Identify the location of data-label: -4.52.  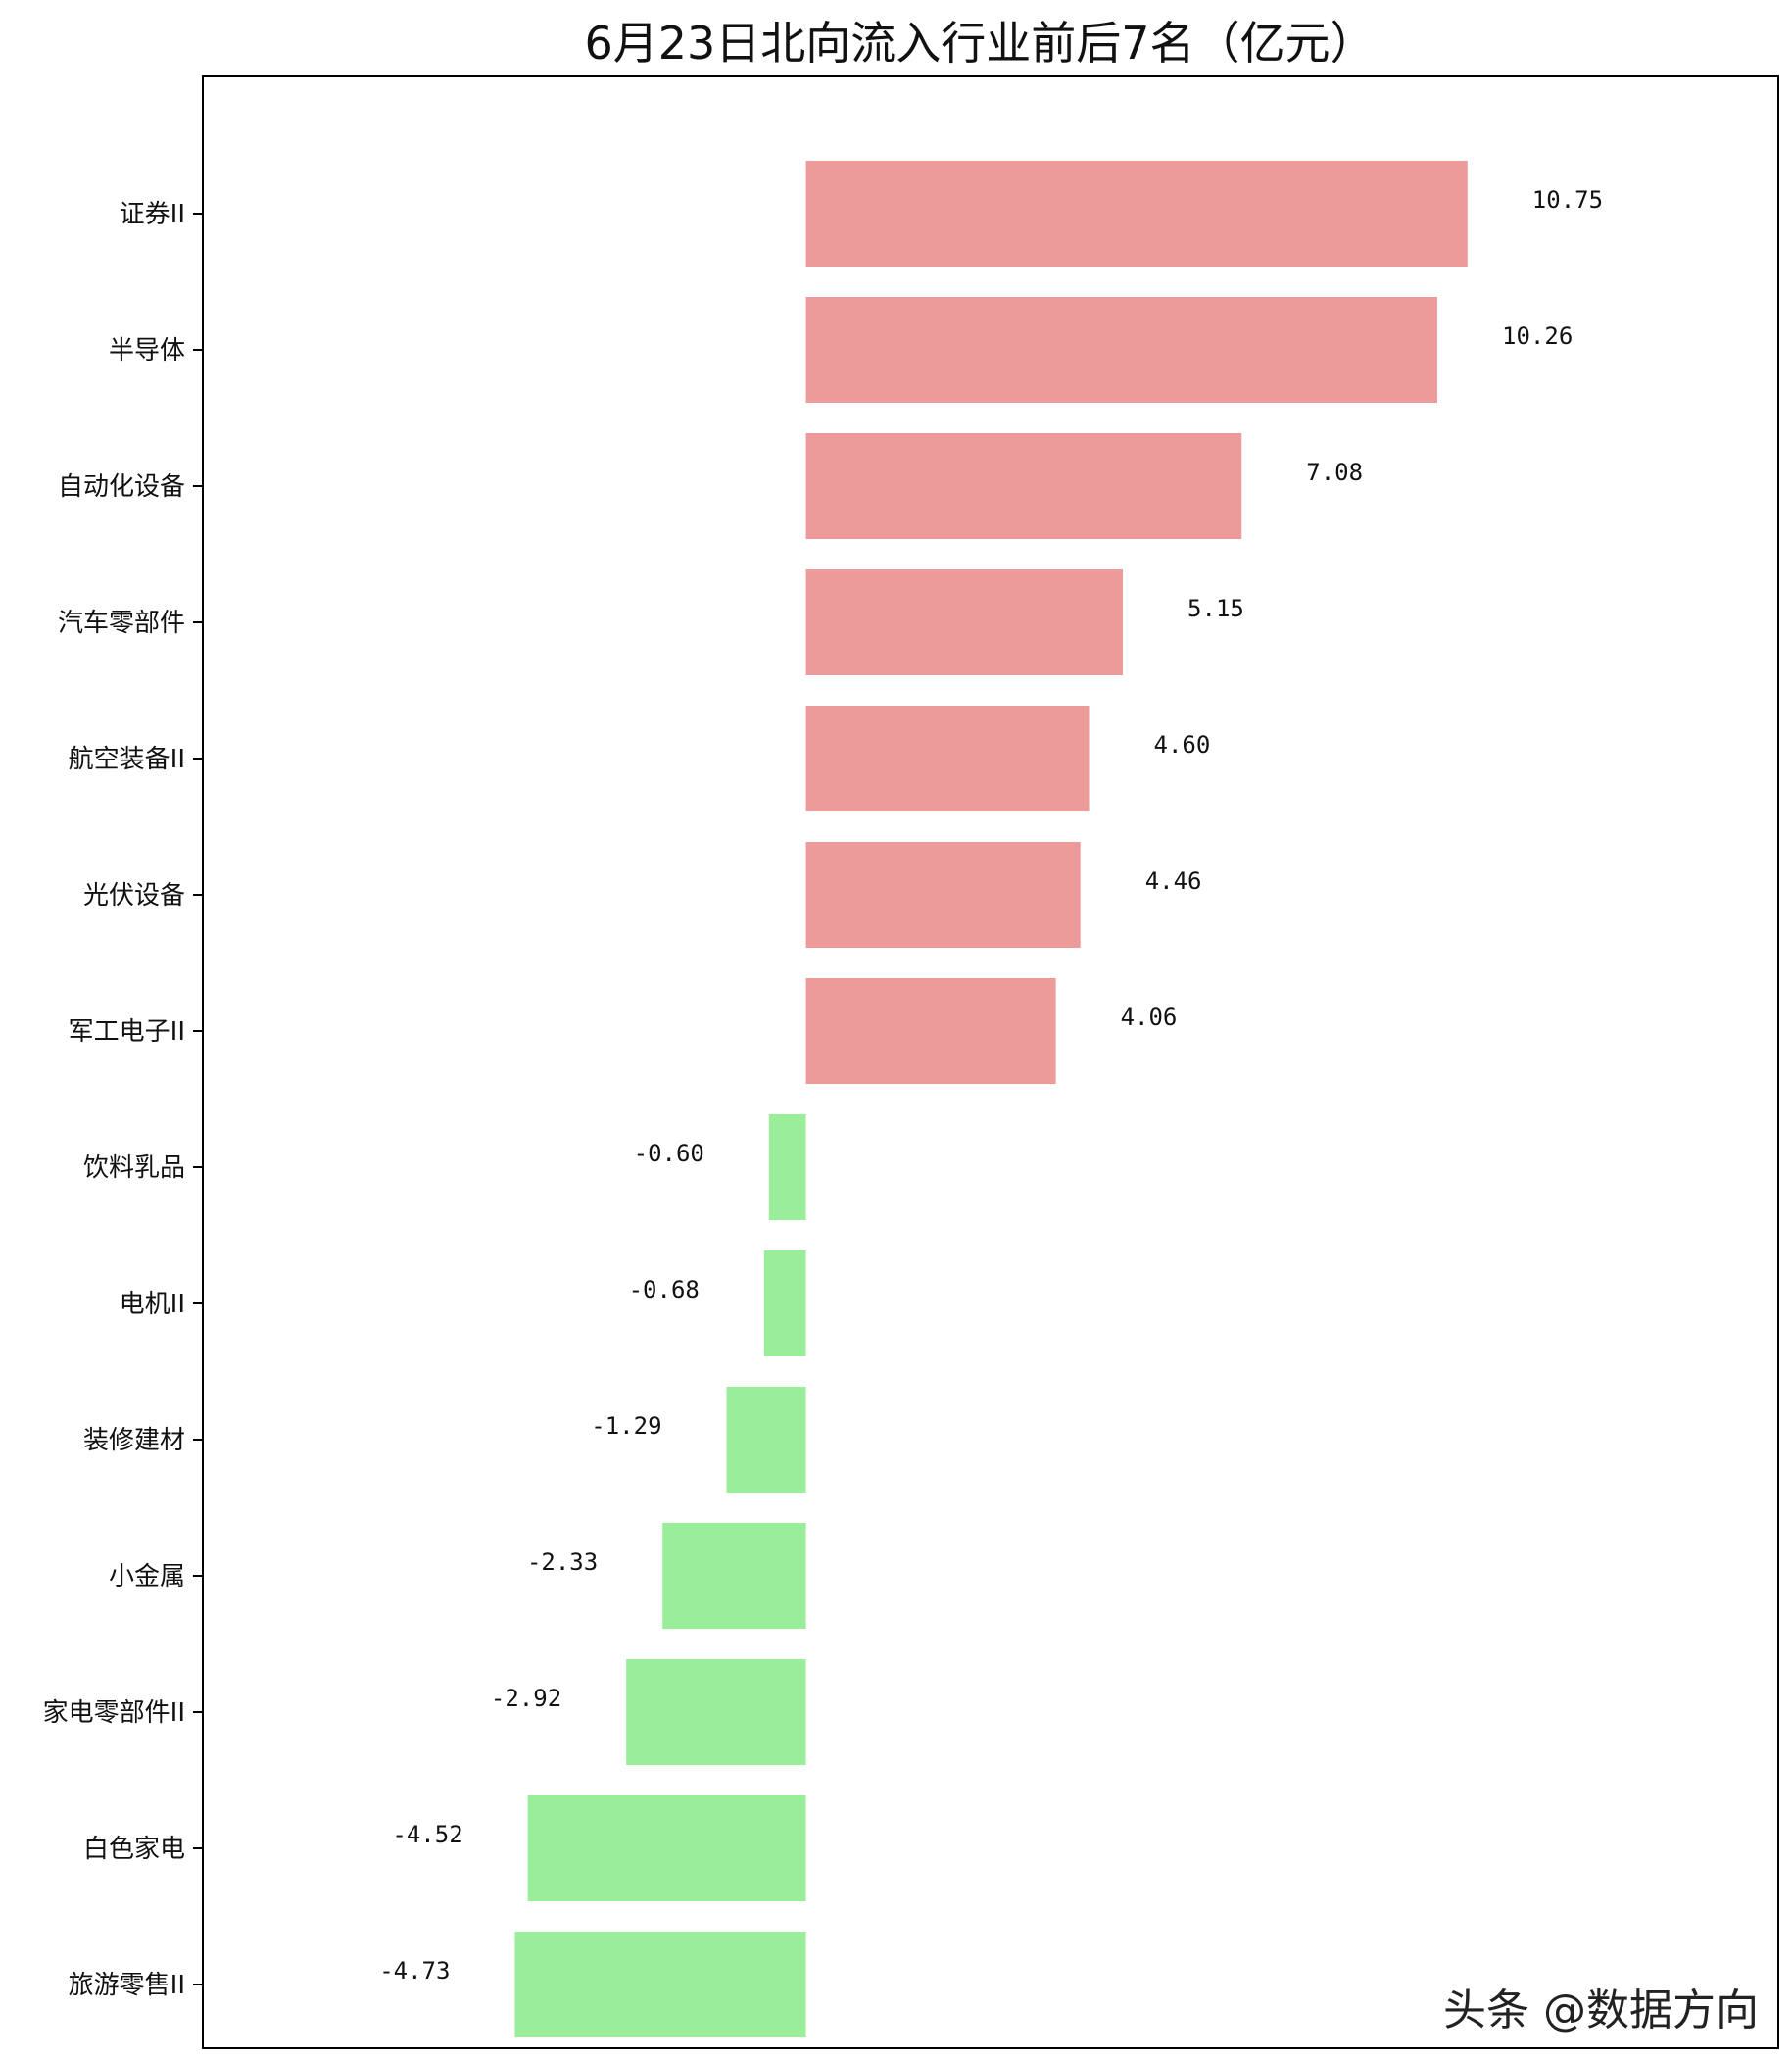
(427, 1835).